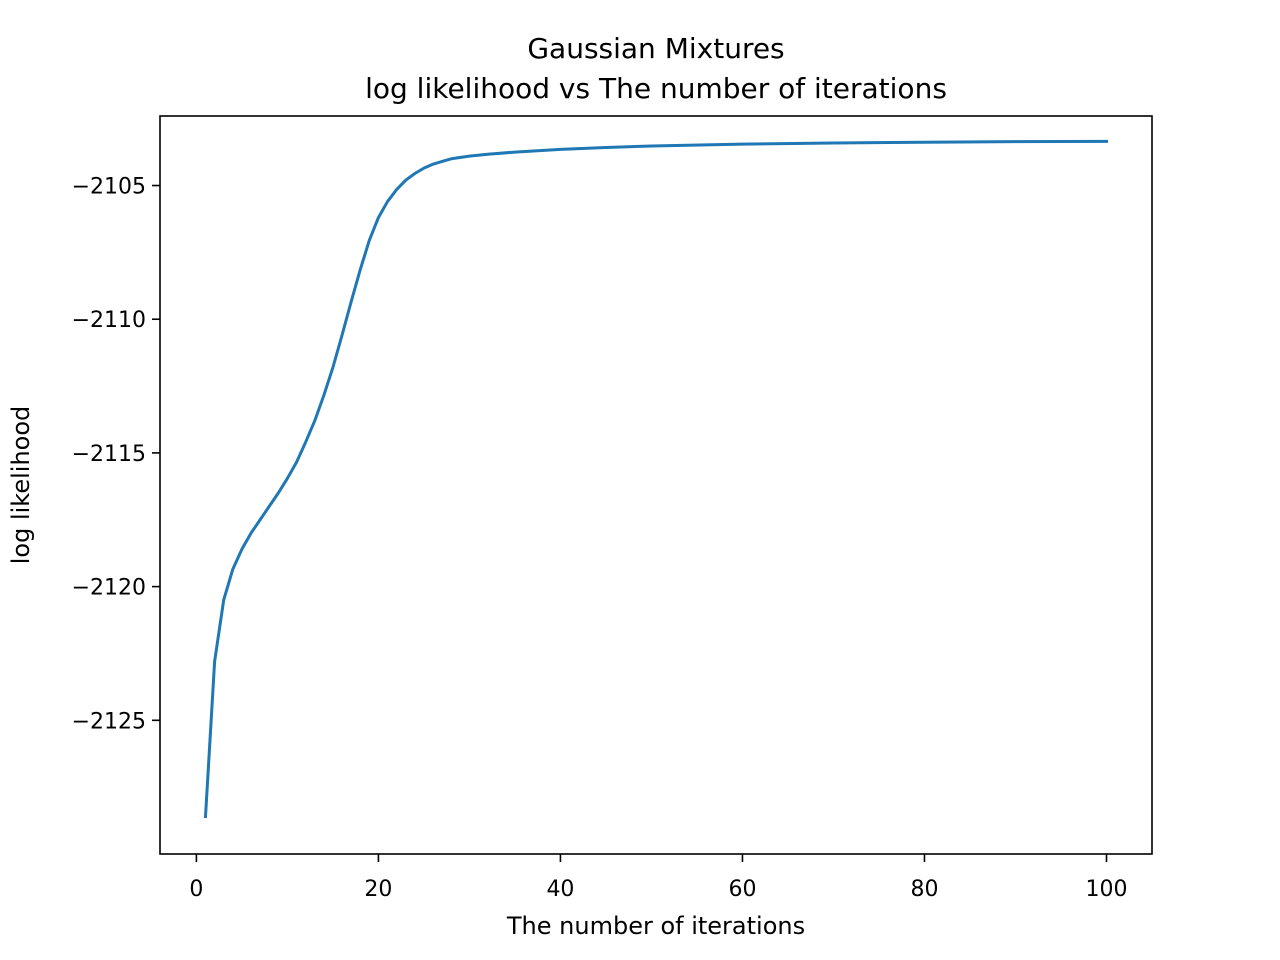  What do you see at coordinates (109, 187) in the screenshot?
I see `y-tick-label: −2105` at bounding box center [109, 187].